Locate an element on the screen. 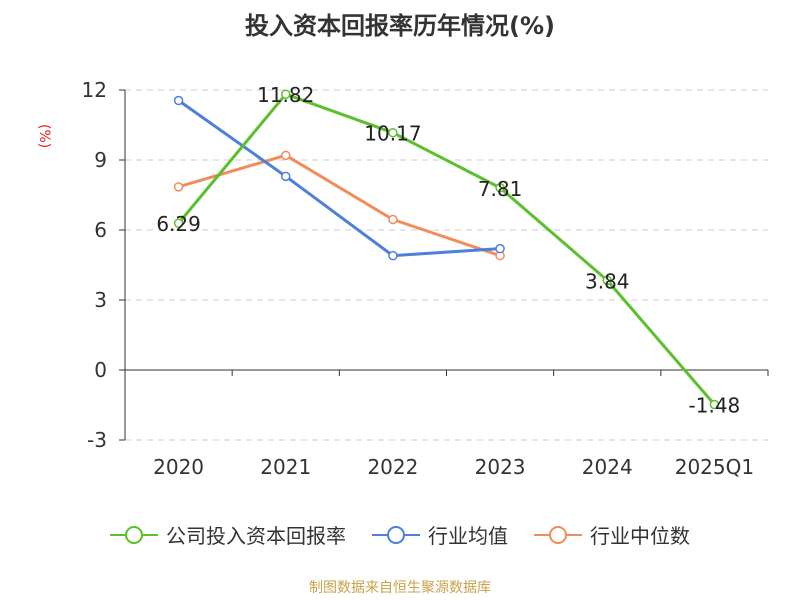 The height and width of the screenshot is (600, 800). y-tick-label: 12 is located at coordinates (94, 90).